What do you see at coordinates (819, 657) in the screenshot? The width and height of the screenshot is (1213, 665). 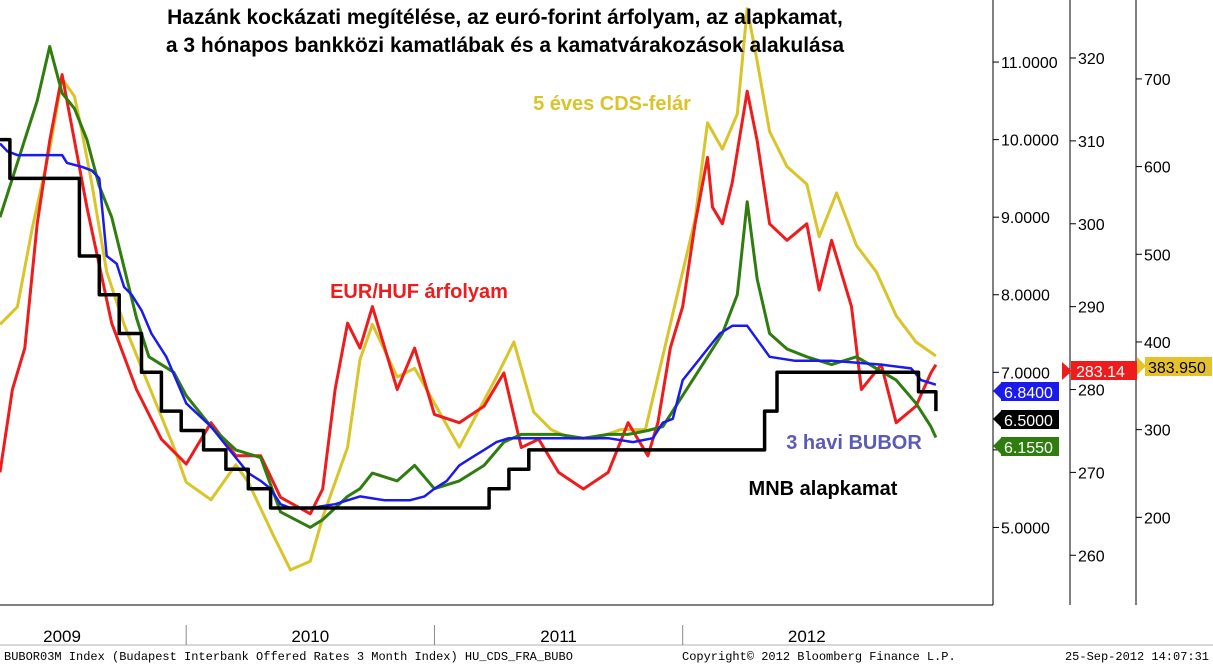 I see `footer-copyright: Copyright© 2012 Bloomberg Finance L.P.` at bounding box center [819, 657].